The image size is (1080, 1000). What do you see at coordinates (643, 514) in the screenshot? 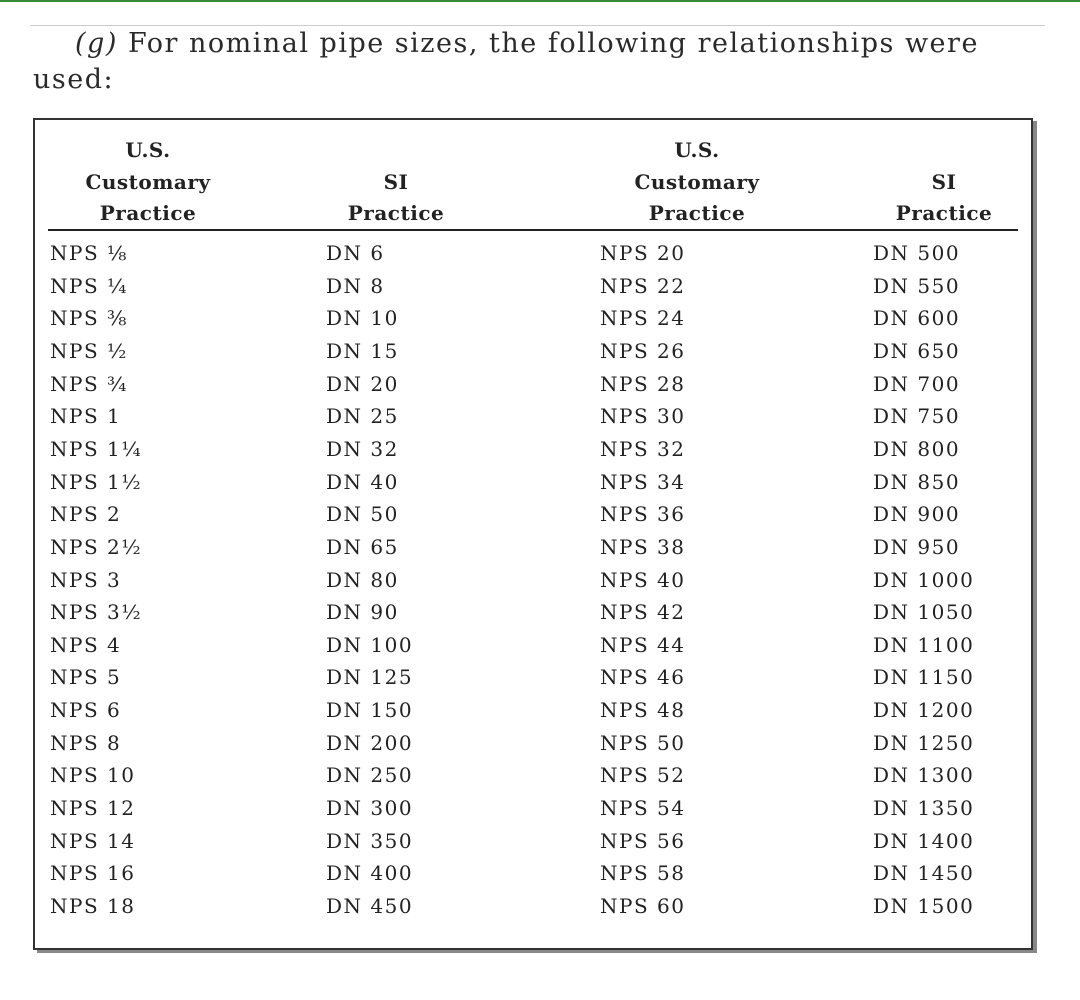
I see `table-cell: NPS 36` at bounding box center [643, 514].